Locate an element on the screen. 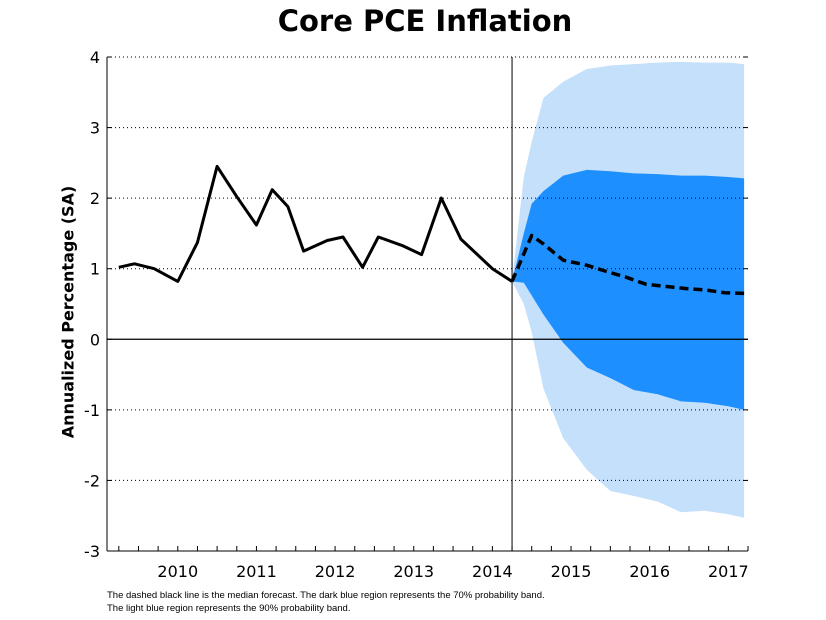  y-tick-label: -3 is located at coordinates (92, 551).